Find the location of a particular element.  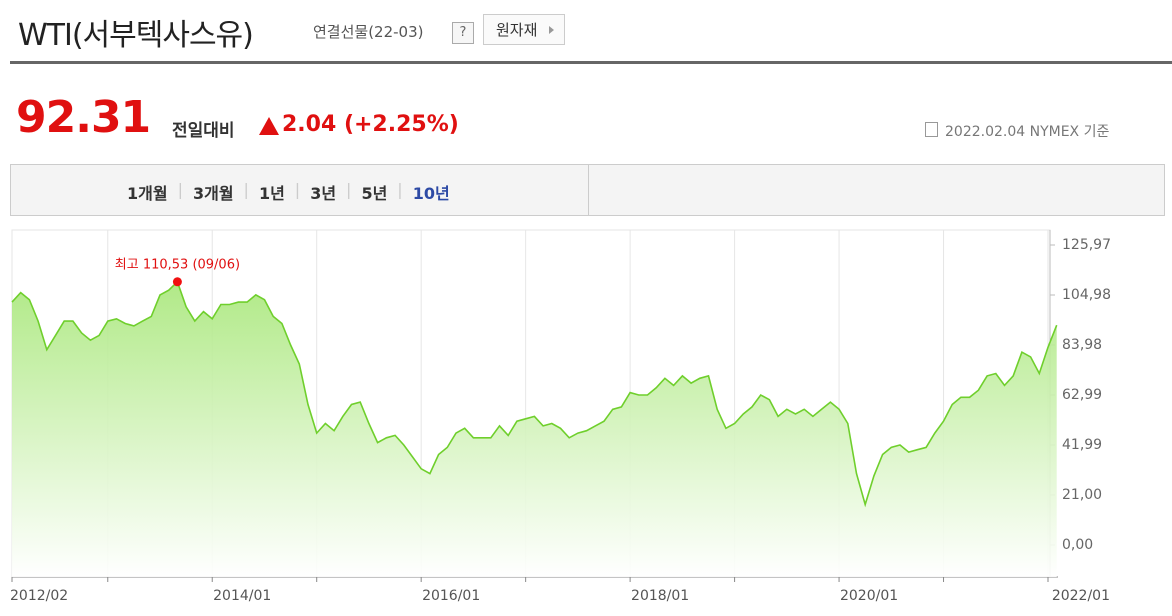

x-tick-label: 2012/02 is located at coordinates (39, 596).